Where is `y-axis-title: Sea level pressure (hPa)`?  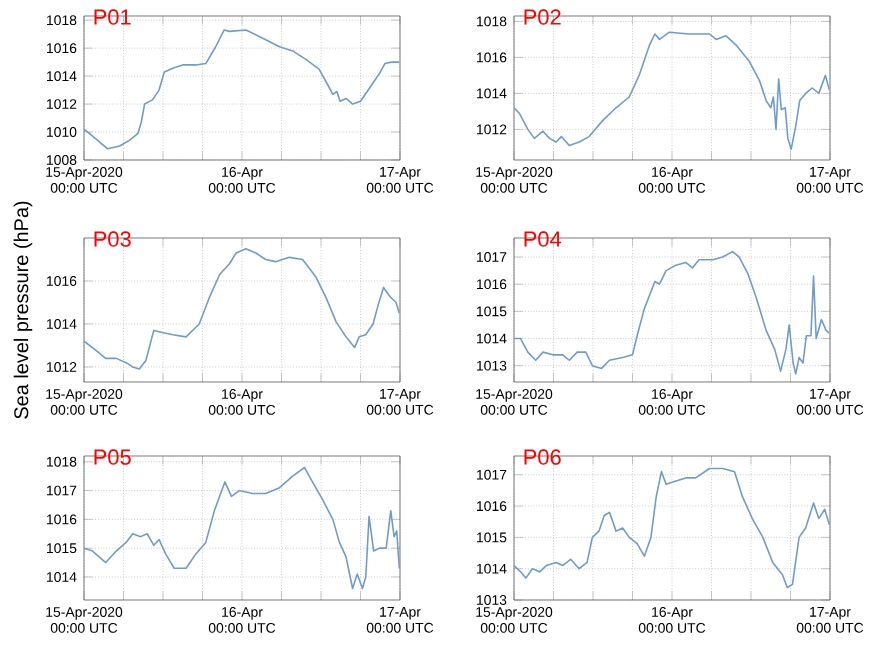 y-axis-title: Sea level pressure (hPa) is located at coordinates (23, 310).